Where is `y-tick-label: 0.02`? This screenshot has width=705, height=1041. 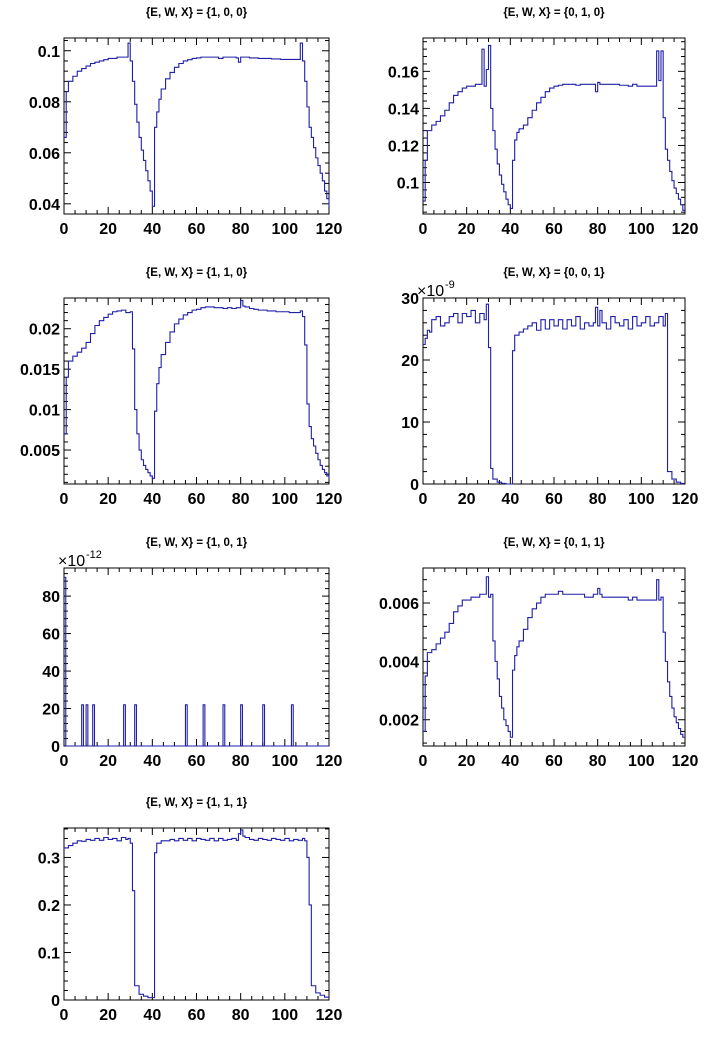
y-tick-label: 0.02 is located at coordinates (44, 330).